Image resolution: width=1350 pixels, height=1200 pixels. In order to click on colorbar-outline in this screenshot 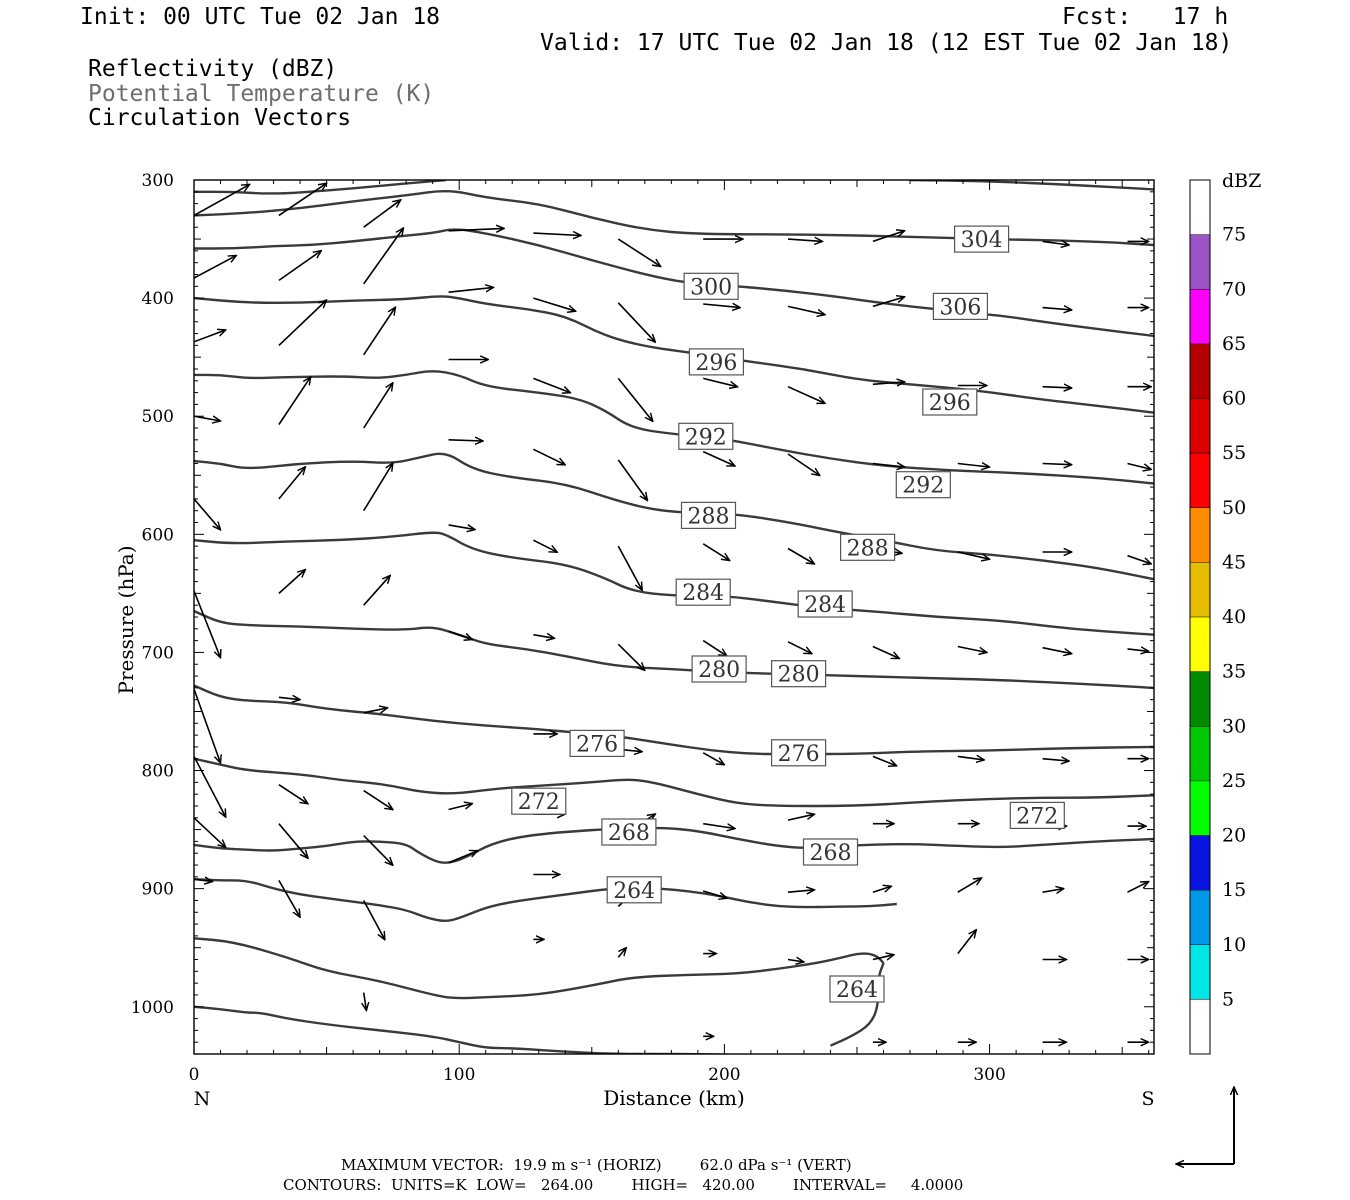, I will do `click(1200, 617)`.